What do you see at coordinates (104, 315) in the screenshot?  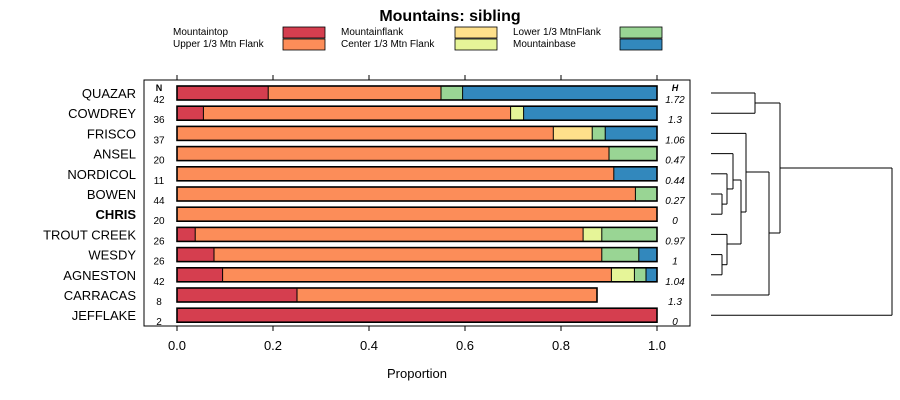 I see `category-label: JEFFLAKE` at bounding box center [104, 315].